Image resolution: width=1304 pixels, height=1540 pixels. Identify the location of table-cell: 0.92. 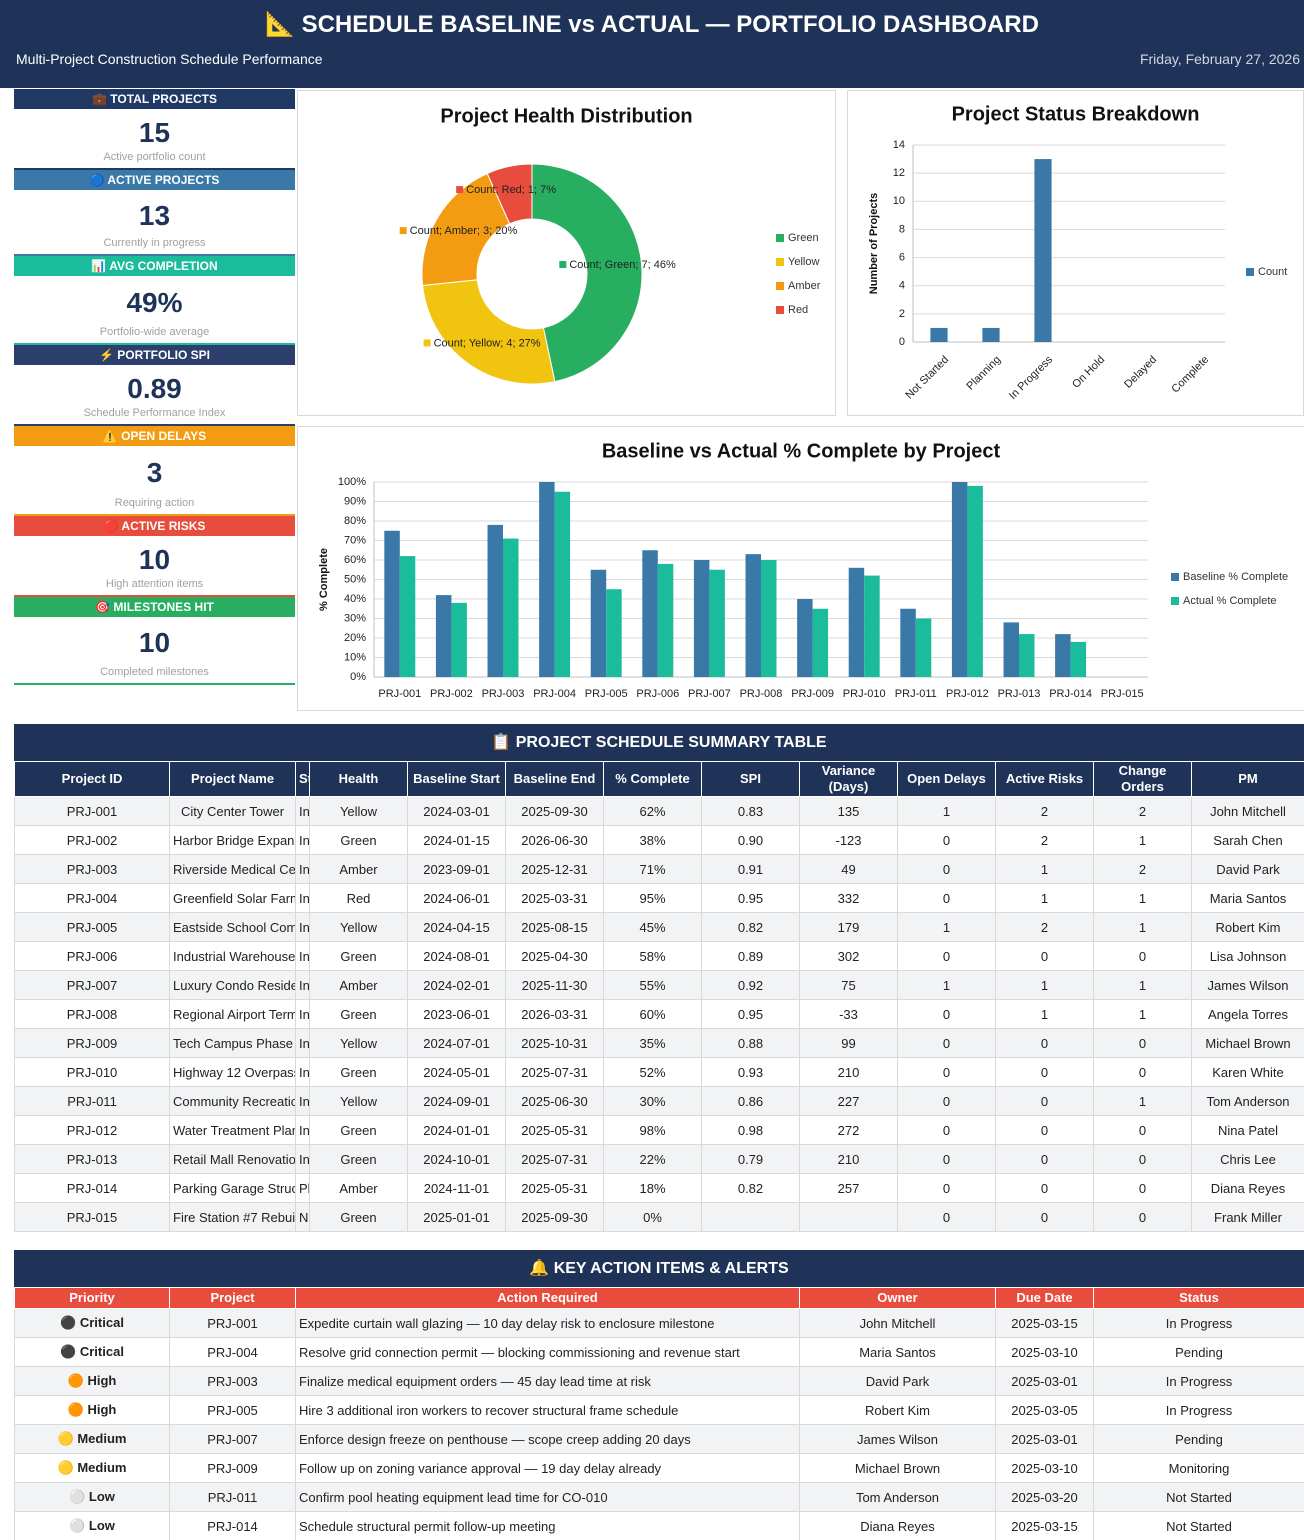
(750, 985).